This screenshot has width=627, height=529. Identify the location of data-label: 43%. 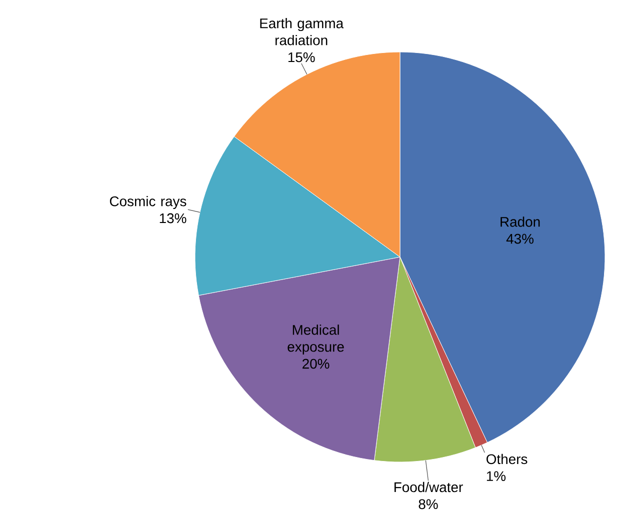
(520, 239).